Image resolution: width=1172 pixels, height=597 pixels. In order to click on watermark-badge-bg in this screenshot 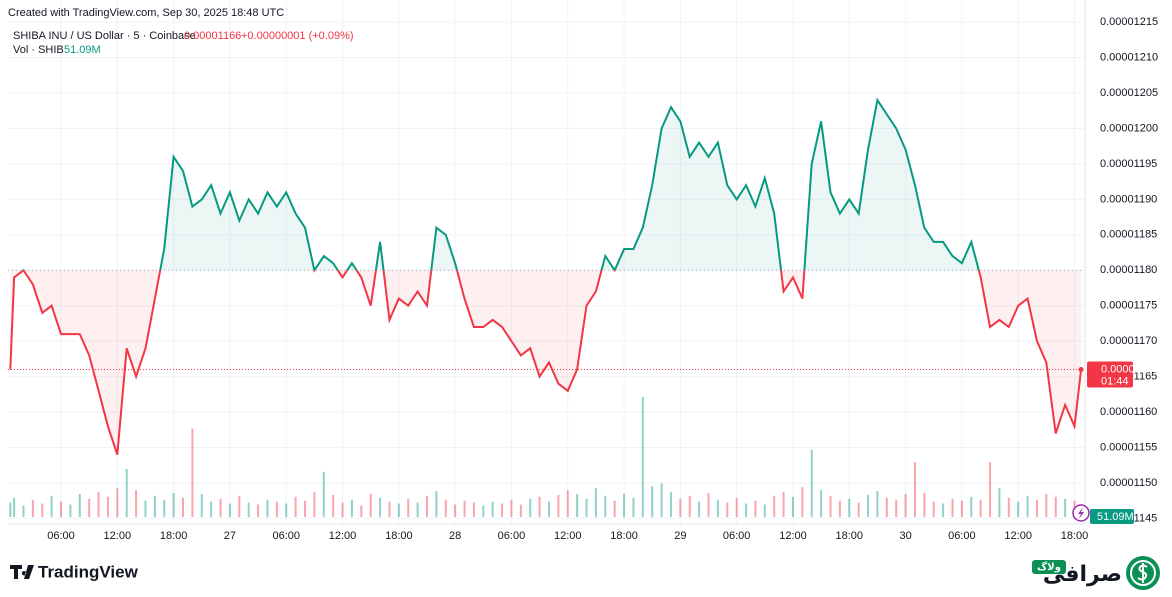, I will do `click(1049, 567)`.